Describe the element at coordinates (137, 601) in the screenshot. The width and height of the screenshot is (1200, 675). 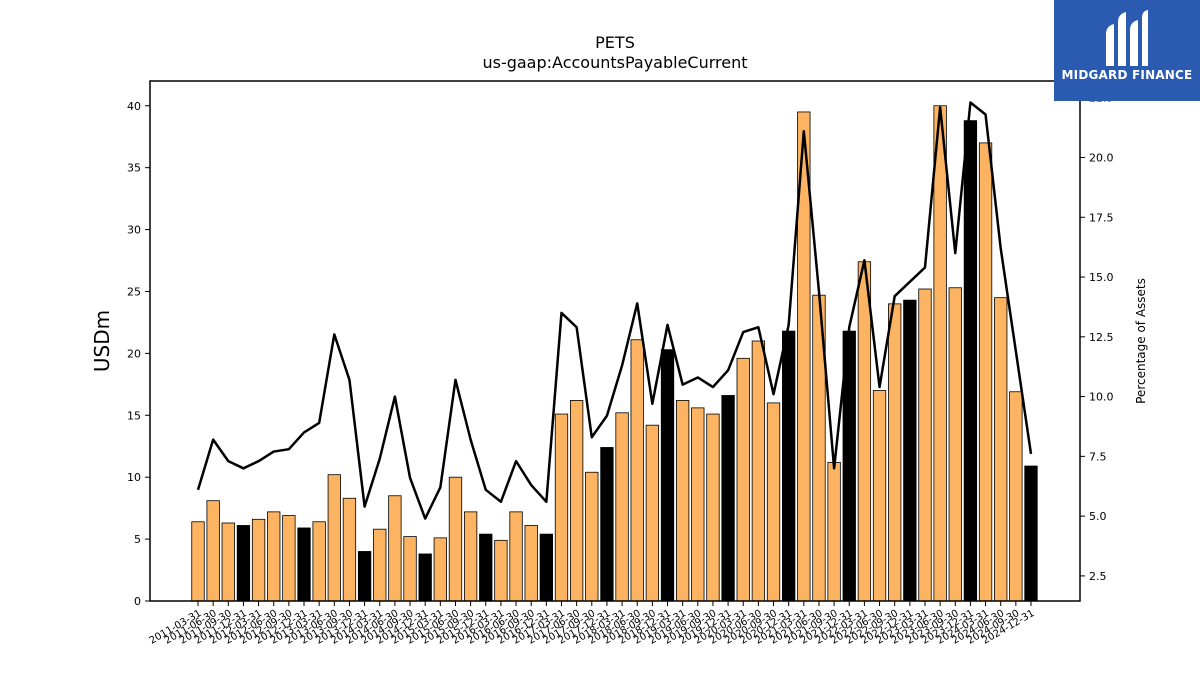
I see `y-tick-label: 0` at that location.